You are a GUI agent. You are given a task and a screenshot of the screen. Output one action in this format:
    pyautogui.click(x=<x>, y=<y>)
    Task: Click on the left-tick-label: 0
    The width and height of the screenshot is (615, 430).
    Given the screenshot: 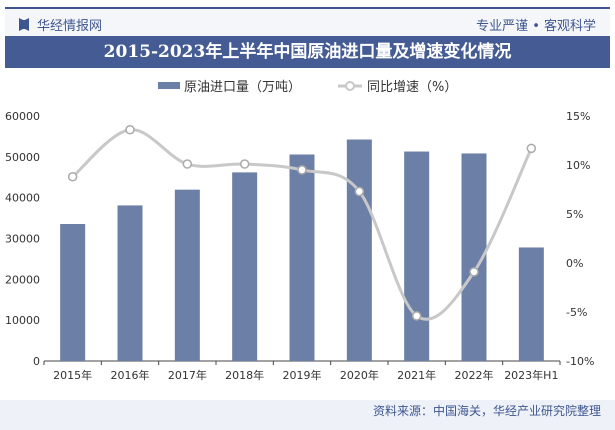 What is the action you would take?
    pyautogui.click(x=36, y=361)
    